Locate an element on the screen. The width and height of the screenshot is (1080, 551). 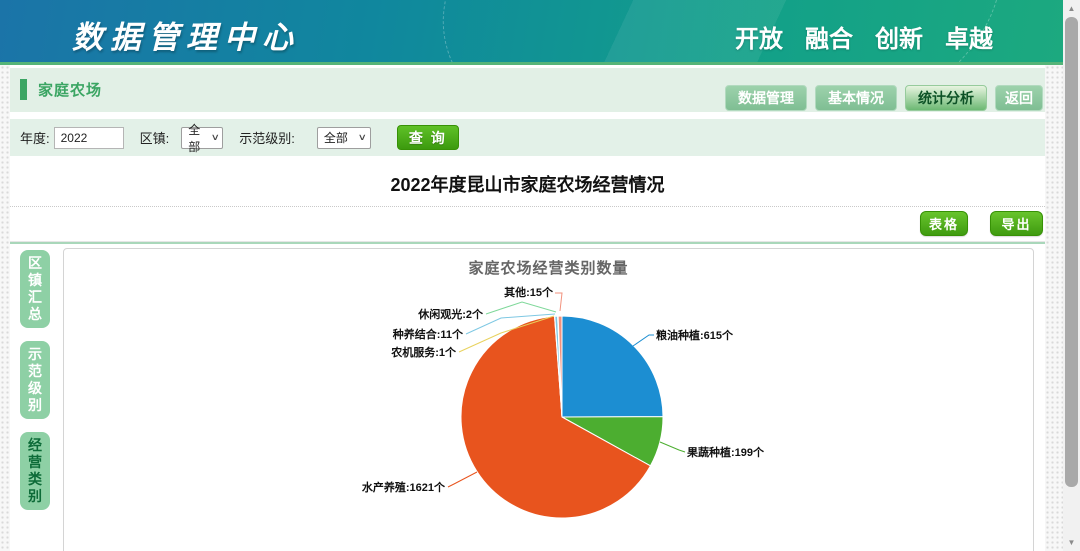
query-button: 查 询 is located at coordinates (427, 137).